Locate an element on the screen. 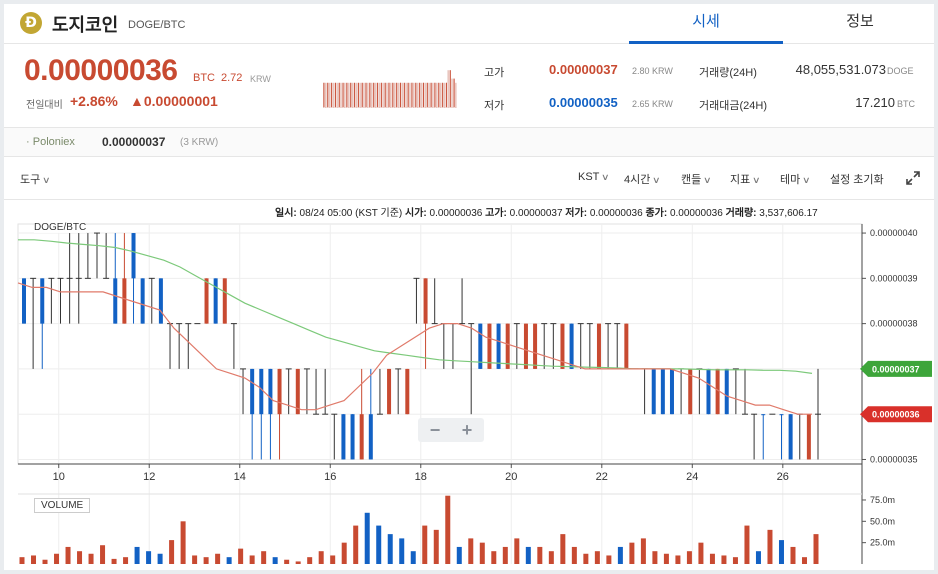 The height and width of the screenshot is (574, 938). y-tick-label: 0.00000035 is located at coordinates (894, 459).